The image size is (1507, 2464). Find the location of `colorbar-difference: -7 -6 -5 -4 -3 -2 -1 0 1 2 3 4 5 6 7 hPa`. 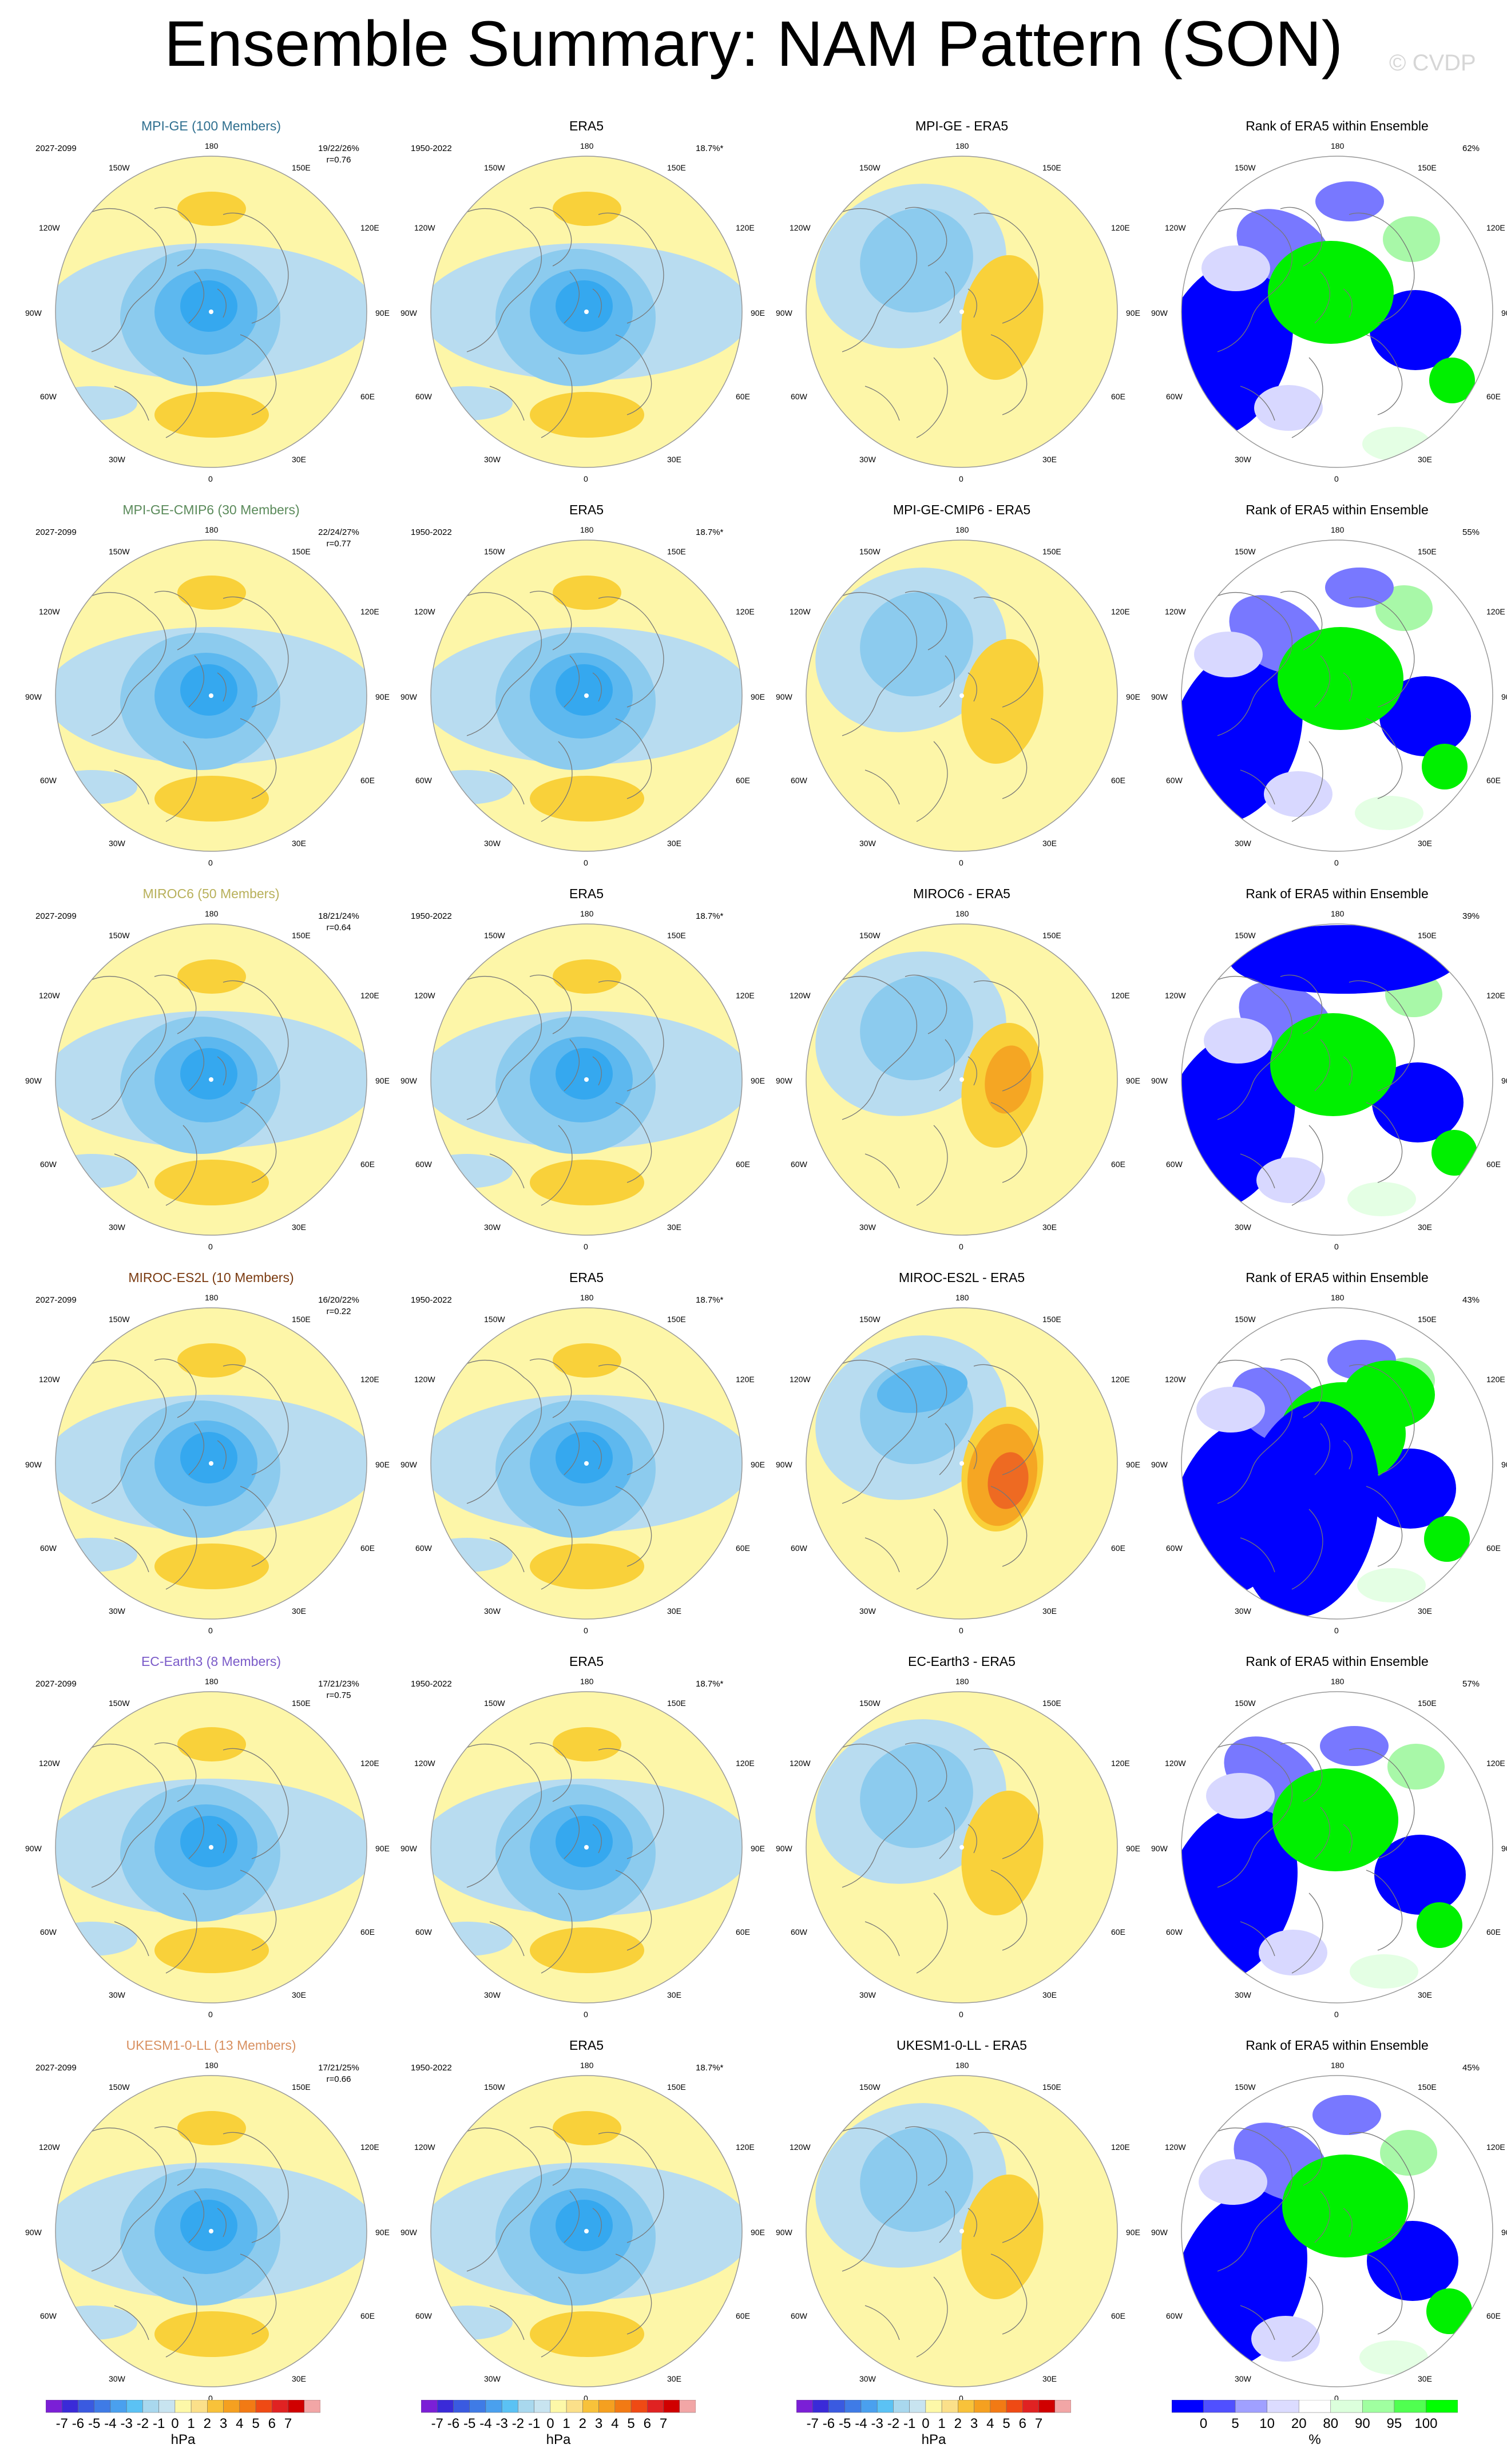

colorbar-difference: -7 -6 -5 -4 -3 -2 -1 0 1 2 3 4 5 6 7 hPa is located at coordinates (933, 2431).